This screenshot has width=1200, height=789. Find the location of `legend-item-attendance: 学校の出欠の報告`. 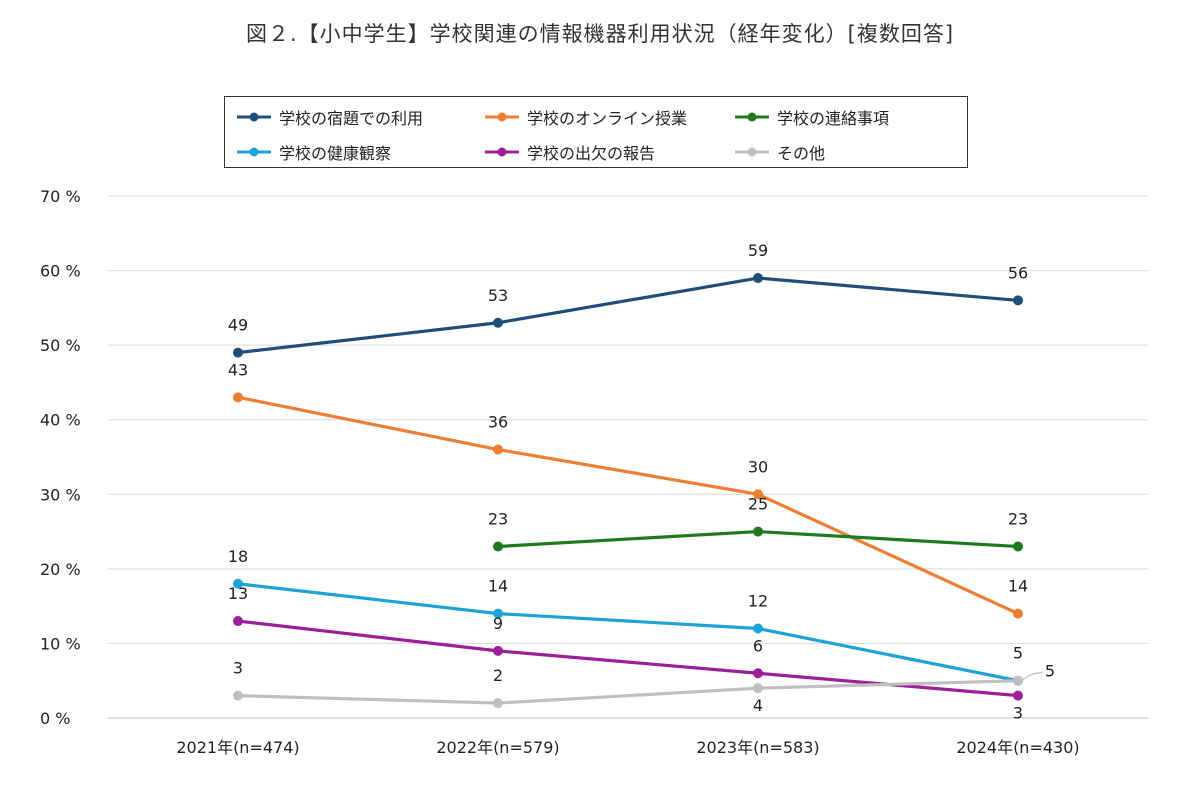

legend-item-attendance: 学校の出欠の報告 is located at coordinates (569, 152).